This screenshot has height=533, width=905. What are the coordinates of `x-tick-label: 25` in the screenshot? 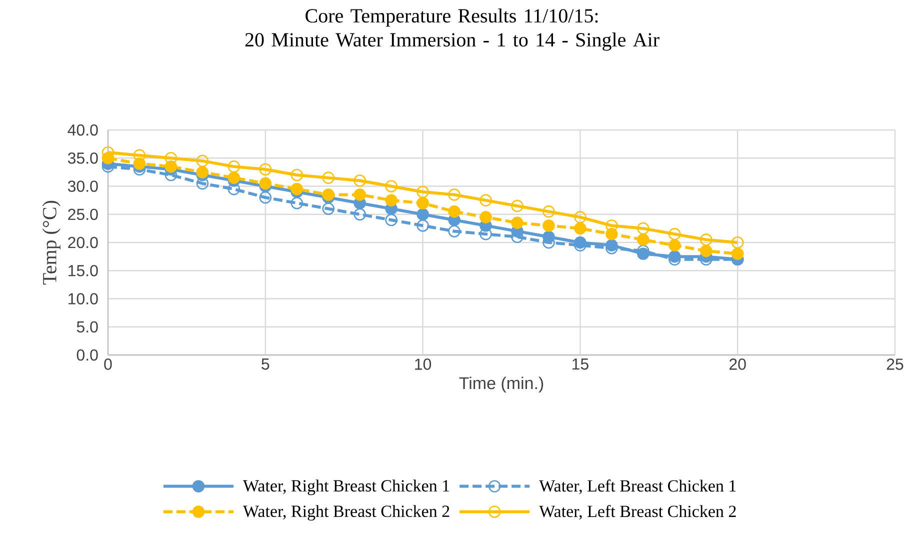 It's located at (895, 364).